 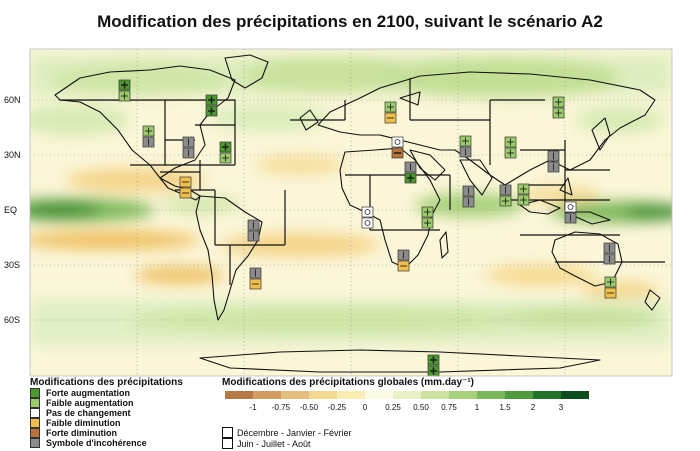 I want to click on season-jja: Juin - Juillet - Août, so click(x=266, y=443).